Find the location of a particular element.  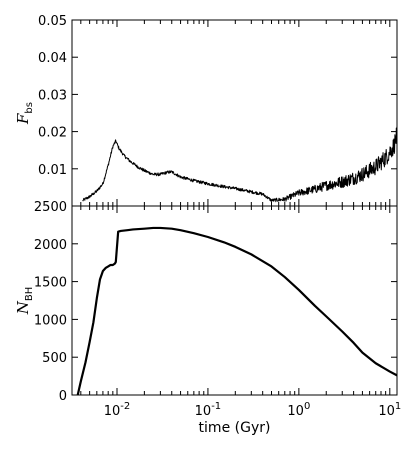

xtick-label-exp-1: -1 is located at coordinates (216, 406).